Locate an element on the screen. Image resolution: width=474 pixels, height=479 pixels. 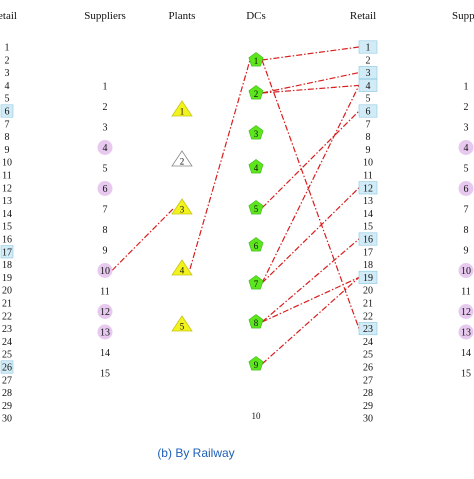
left-retail-node-12: 12 is located at coordinates (7, 188).